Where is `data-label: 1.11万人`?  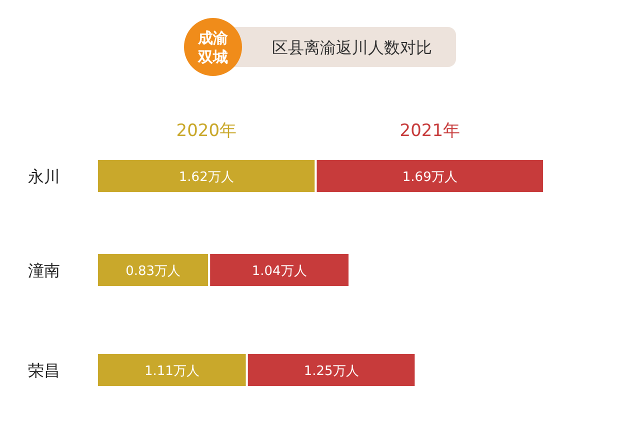
data-label: 1.11万人 is located at coordinates (172, 371).